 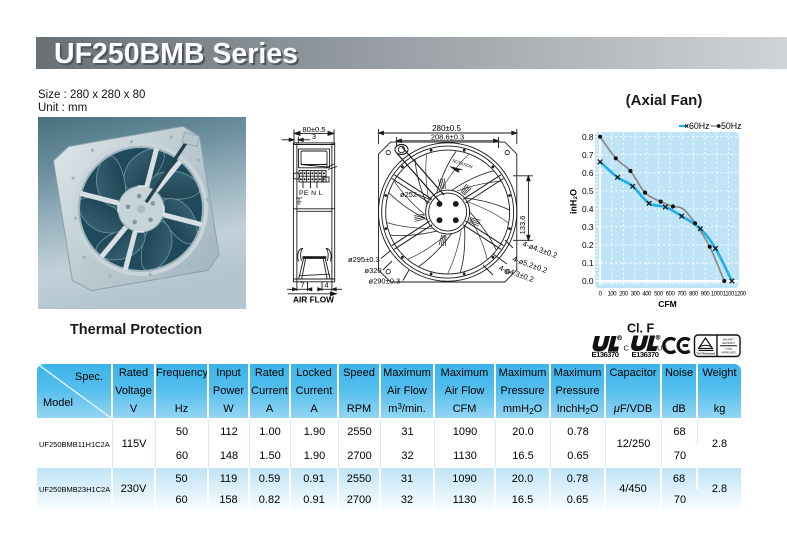 I want to click on svg-text: 4, so click(x=326, y=285).